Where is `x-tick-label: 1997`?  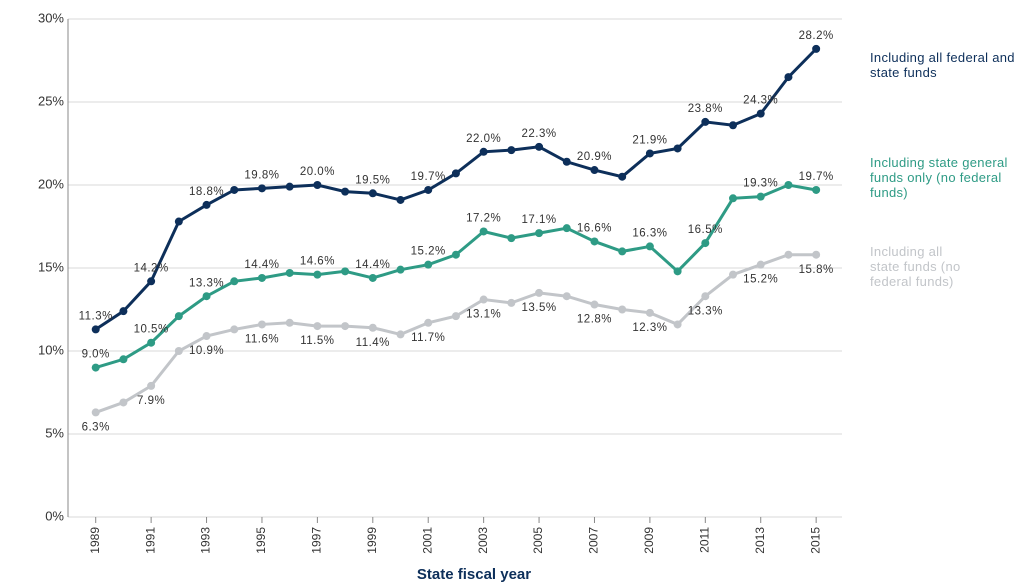 x-tick-label: 1997 is located at coordinates (317, 540).